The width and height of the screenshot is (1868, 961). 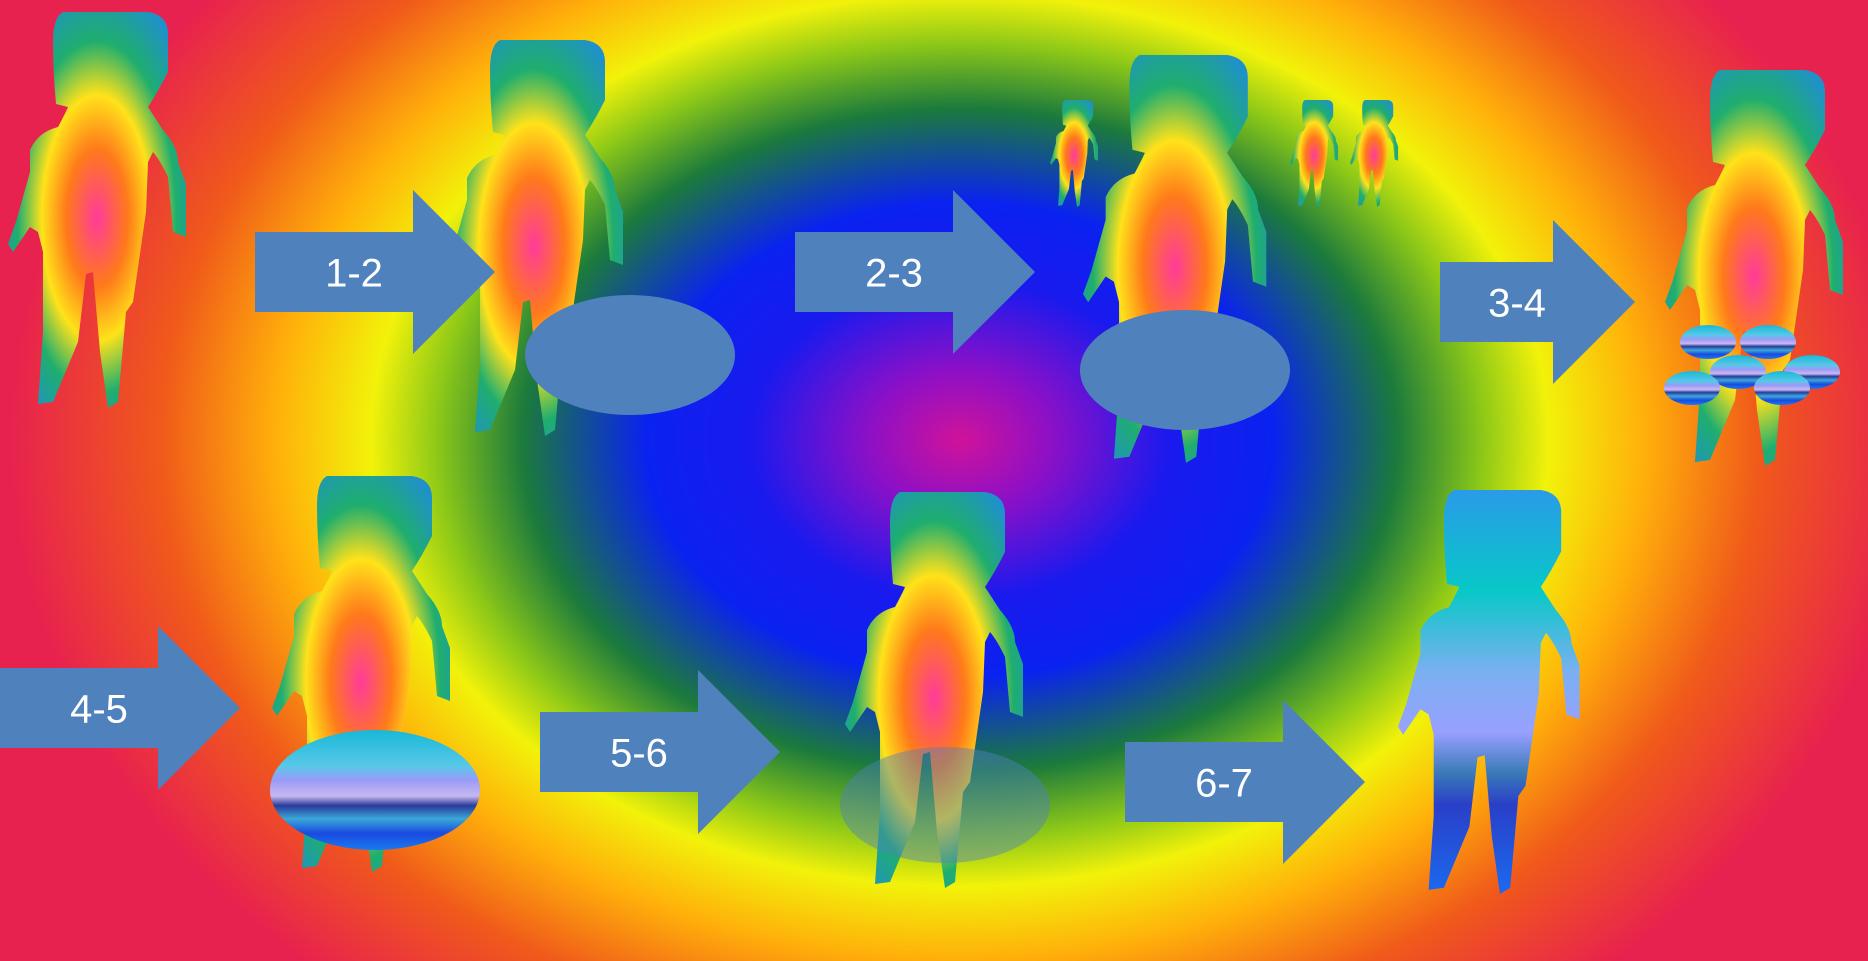 What do you see at coordinates (354, 273) in the screenshot?
I see `arrow-label-1-2: 1-2` at bounding box center [354, 273].